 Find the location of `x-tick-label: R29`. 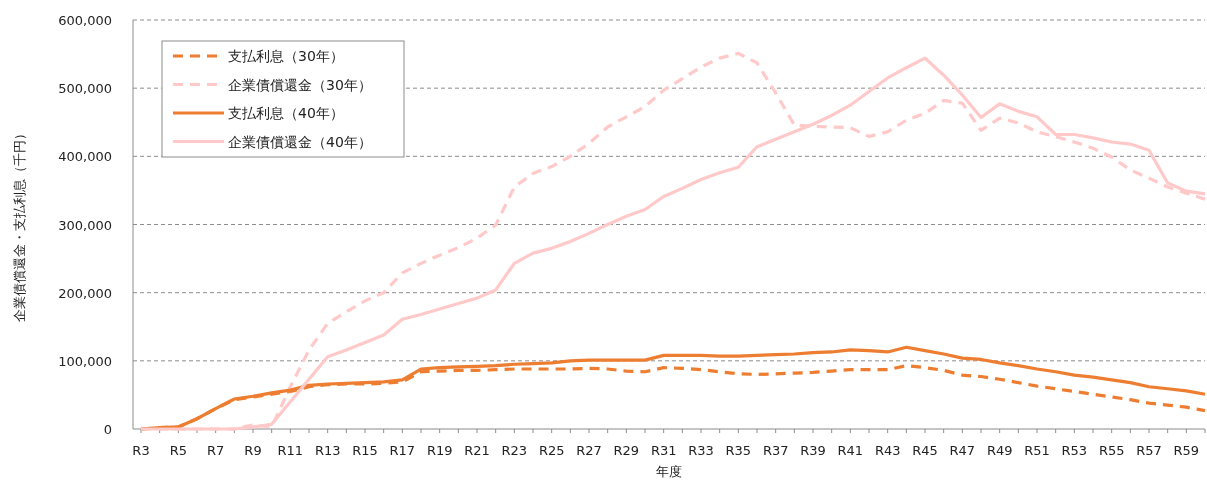

x-tick-label: R29 is located at coordinates (626, 450).